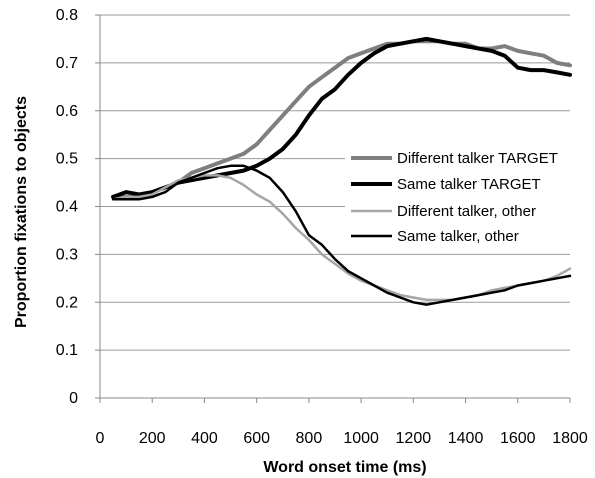 Image resolution: width=595 pixels, height=478 pixels. I want to click on y-tick-label: 0.2, so click(67, 302).